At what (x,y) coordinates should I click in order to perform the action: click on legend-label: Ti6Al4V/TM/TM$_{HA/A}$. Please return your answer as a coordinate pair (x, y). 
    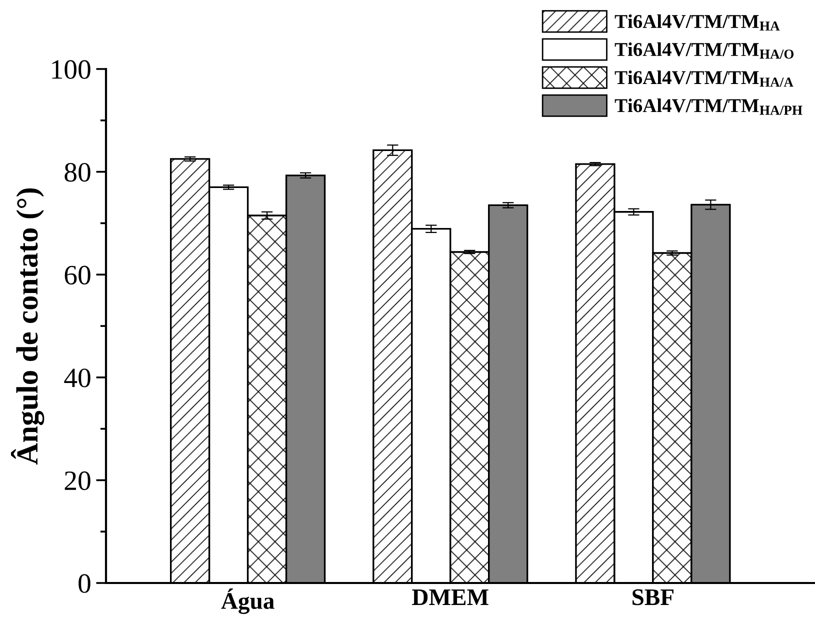
    Looking at the image, I should click on (704, 78).